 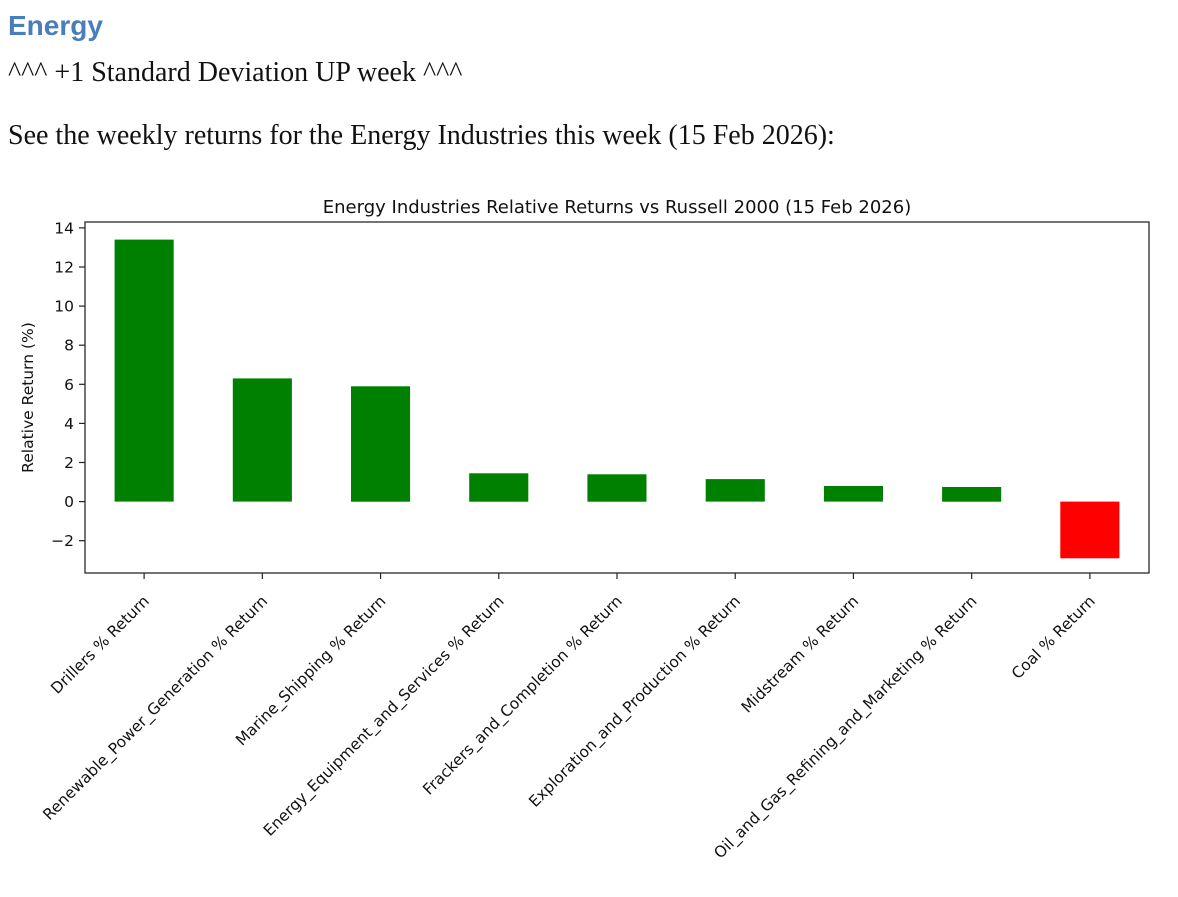 What do you see at coordinates (384, 716) in the screenshot?
I see `x-tick-label: Energy_Equipment_and_Services % Return` at bounding box center [384, 716].